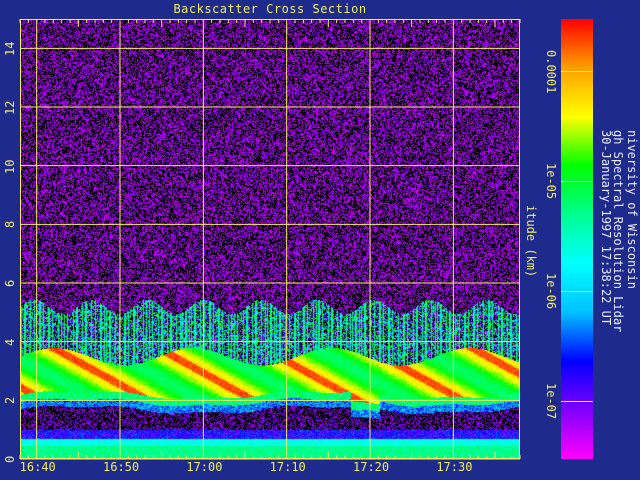  What do you see at coordinates (551, 181) in the screenshot?
I see `colorbar-tick-label: 1e-05` at bounding box center [551, 181].